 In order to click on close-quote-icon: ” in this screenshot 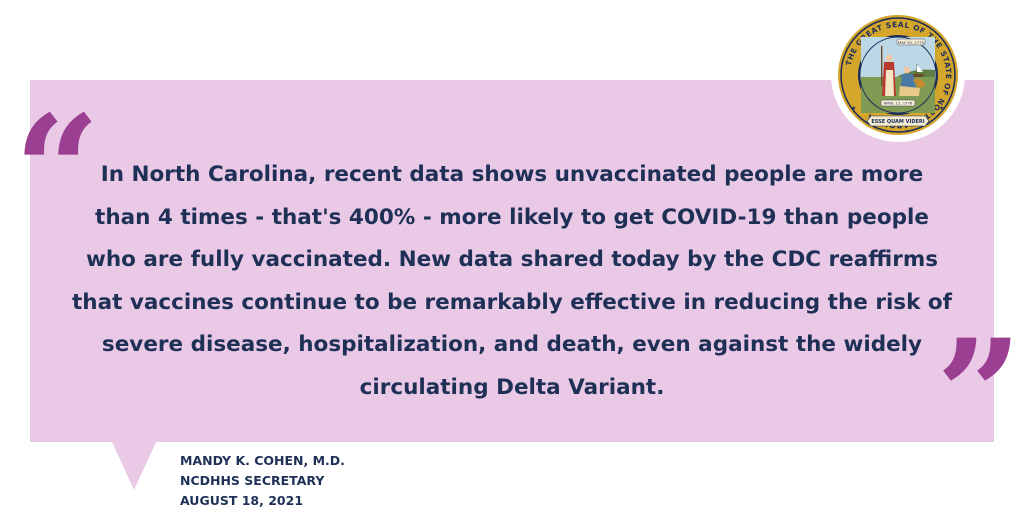, I will do `click(979, 395)`.